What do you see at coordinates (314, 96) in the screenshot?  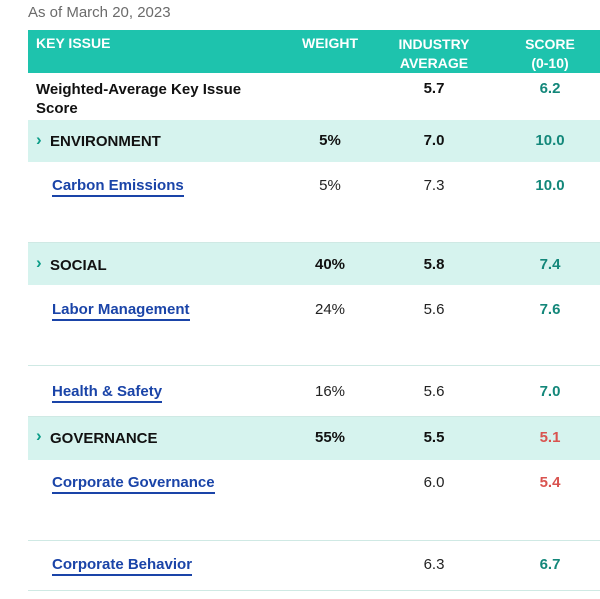 I see `summary-row: Weighted-Average Key Issue Score 5.7 6.2` at bounding box center [314, 96].